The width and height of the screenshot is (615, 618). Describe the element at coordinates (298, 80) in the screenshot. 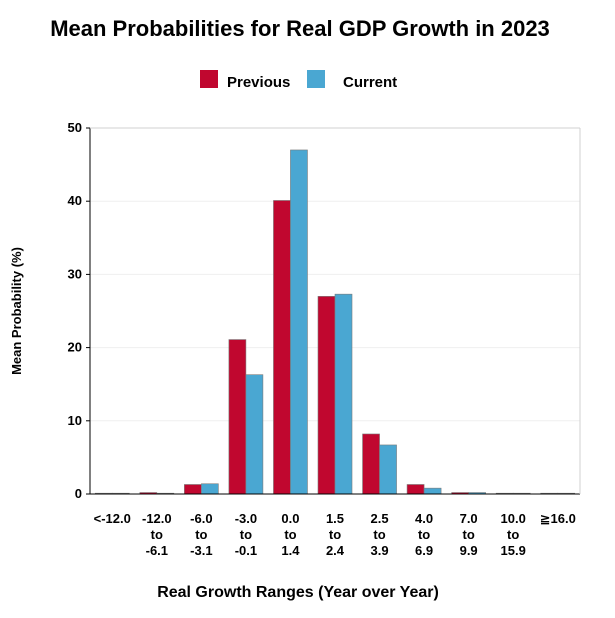

I see `legend: Previous Current` at that location.